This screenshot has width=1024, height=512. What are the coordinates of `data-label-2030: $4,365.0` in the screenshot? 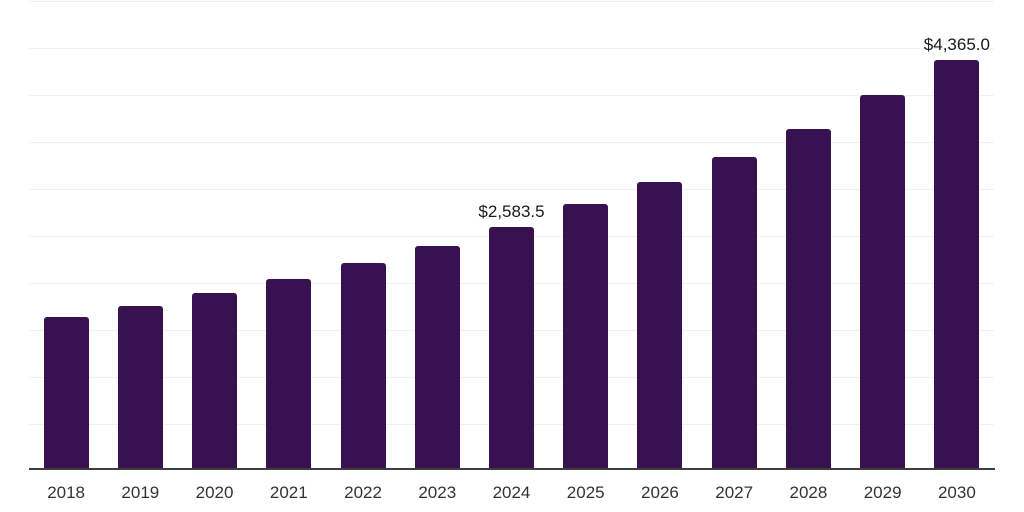 It's located at (956, 44).